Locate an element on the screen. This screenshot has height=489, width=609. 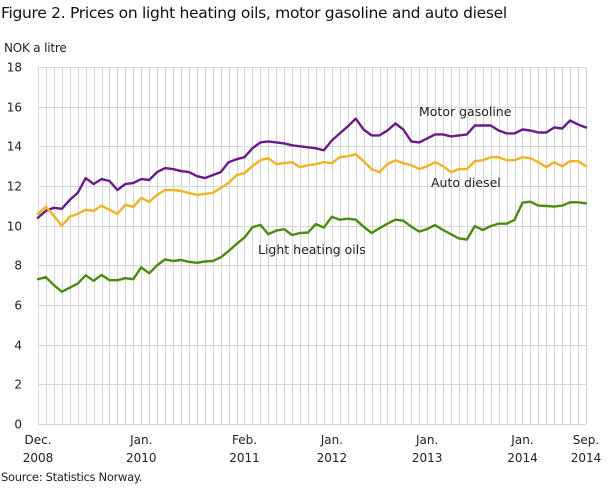
x-tick-label-month: Feb. is located at coordinates (244, 440).